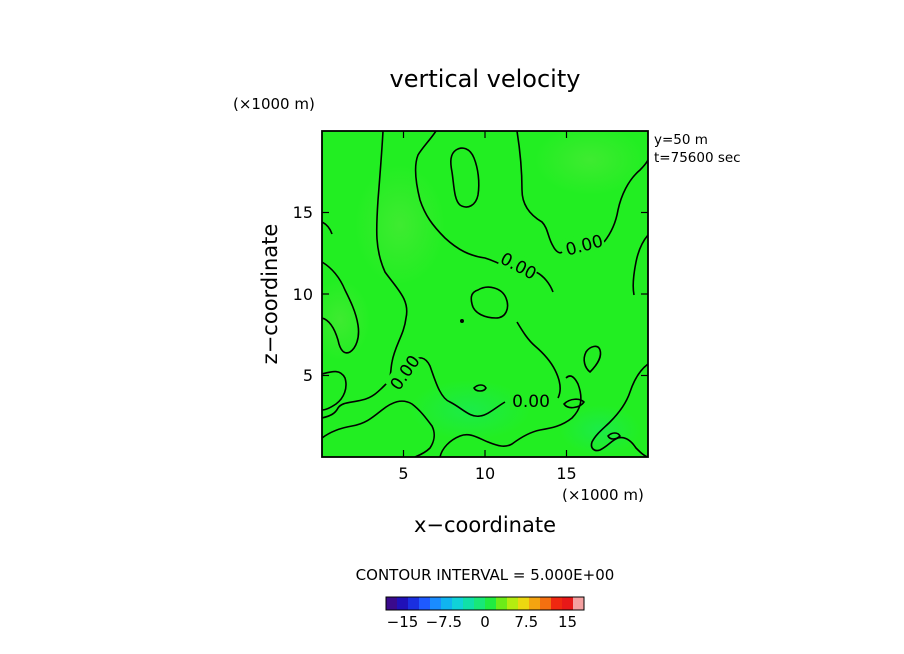 The image size is (904, 654). I want to click on info-time-value: t=75600 sec, so click(697, 158).